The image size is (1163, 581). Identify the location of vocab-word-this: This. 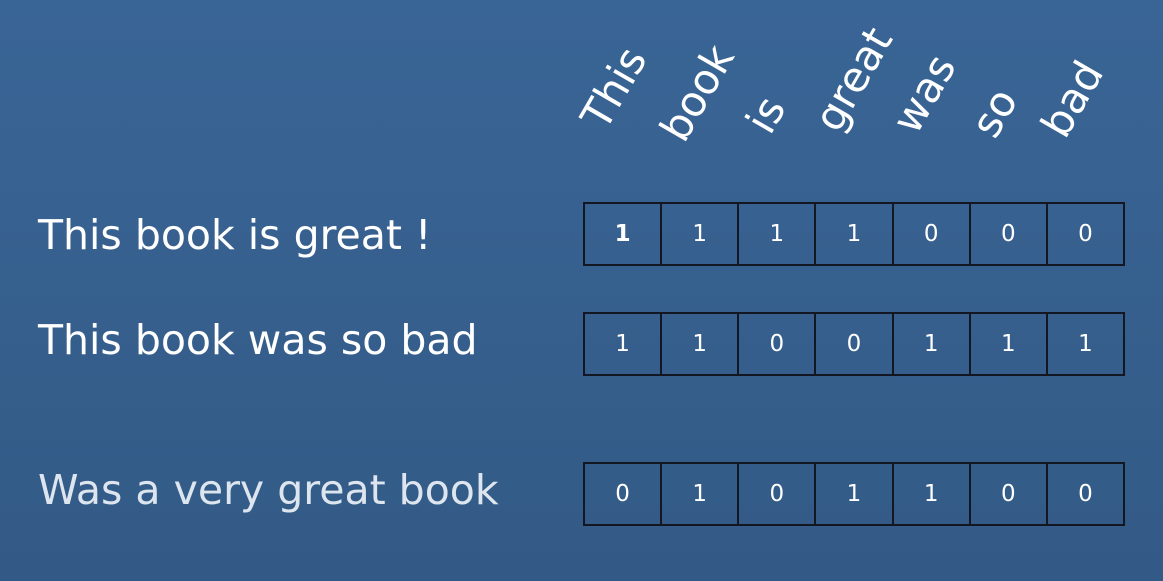
(614, 88).